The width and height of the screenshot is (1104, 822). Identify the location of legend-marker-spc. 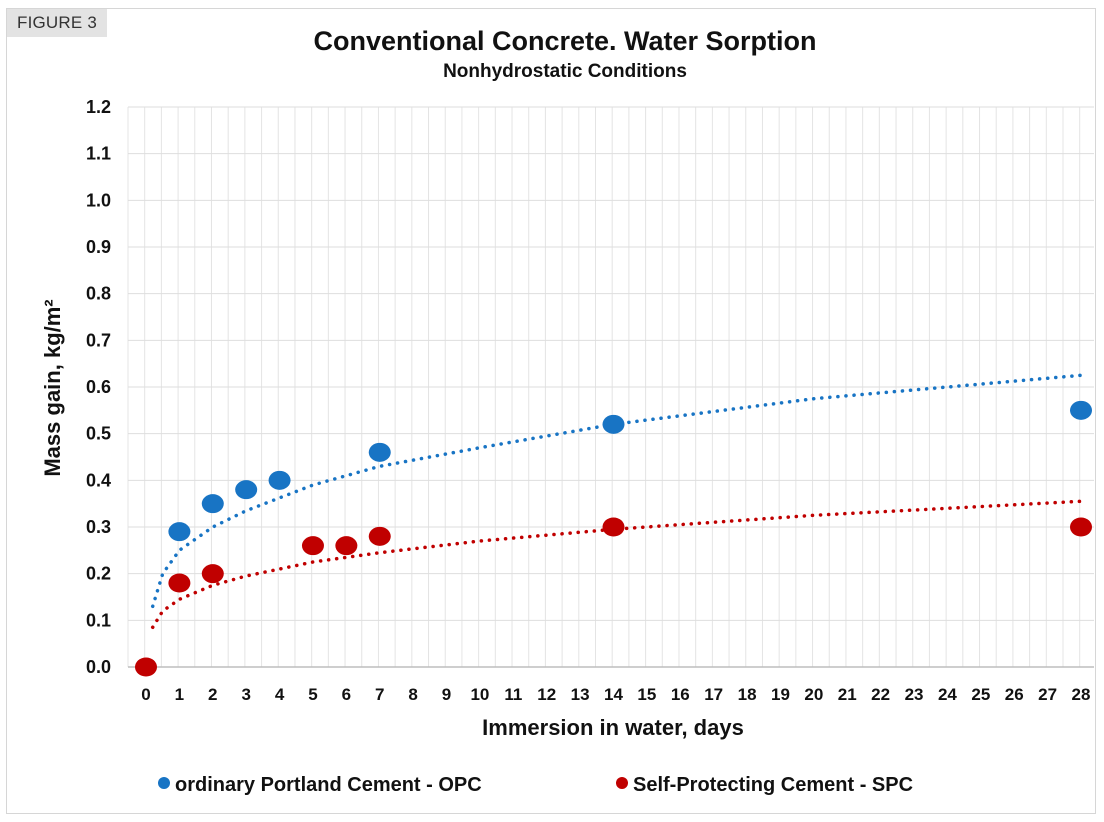
(622, 783).